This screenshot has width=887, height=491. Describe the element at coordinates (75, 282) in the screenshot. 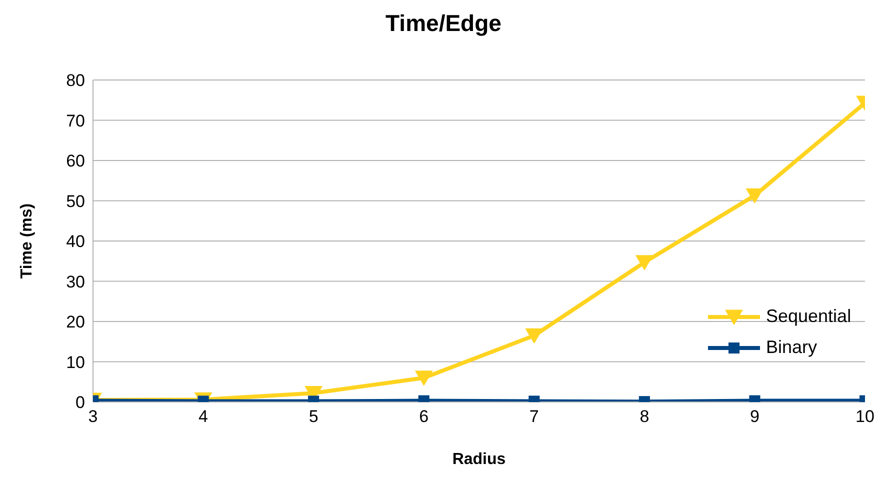

I see `y-tick-label: 30` at that location.